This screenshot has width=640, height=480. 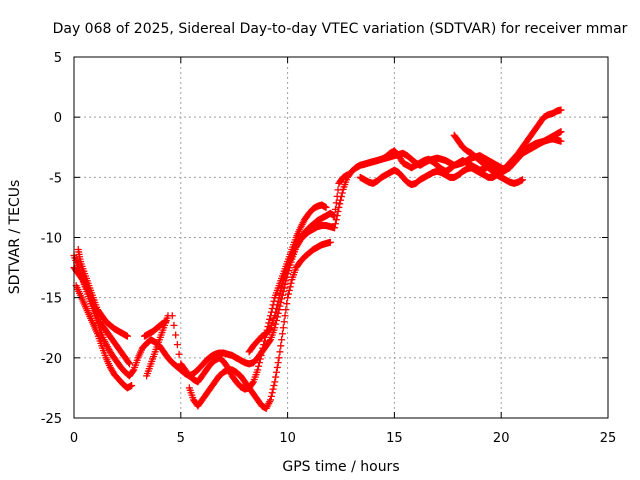 What do you see at coordinates (608, 438) in the screenshot?
I see `x-tick-label: 25` at bounding box center [608, 438].